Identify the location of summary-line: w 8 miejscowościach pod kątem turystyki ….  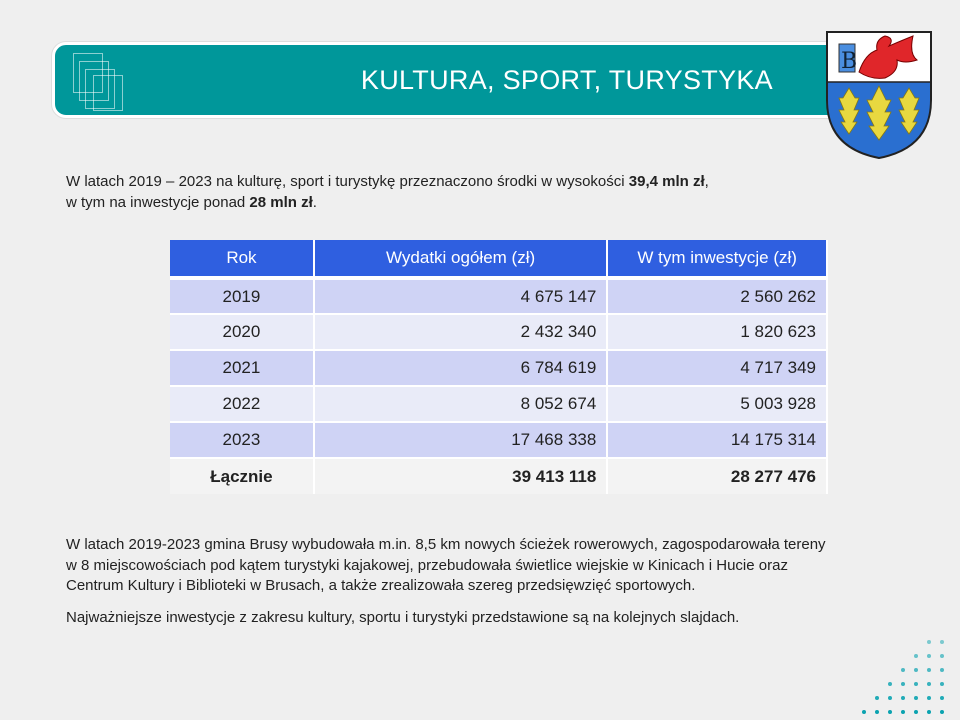
(427, 565).